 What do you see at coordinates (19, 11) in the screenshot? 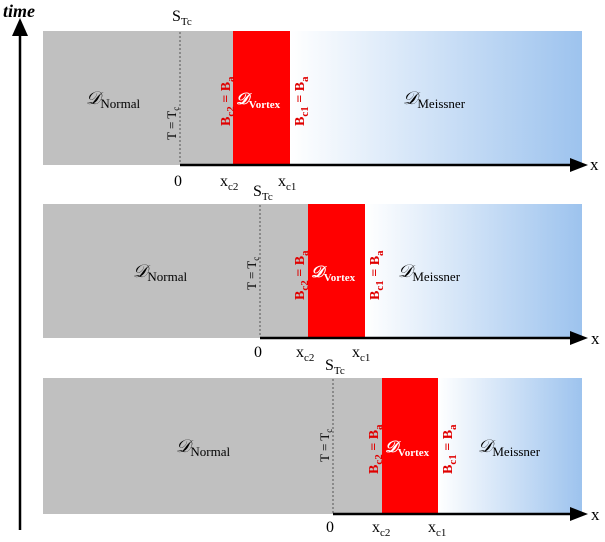
I see `time-label: time` at bounding box center [19, 11].